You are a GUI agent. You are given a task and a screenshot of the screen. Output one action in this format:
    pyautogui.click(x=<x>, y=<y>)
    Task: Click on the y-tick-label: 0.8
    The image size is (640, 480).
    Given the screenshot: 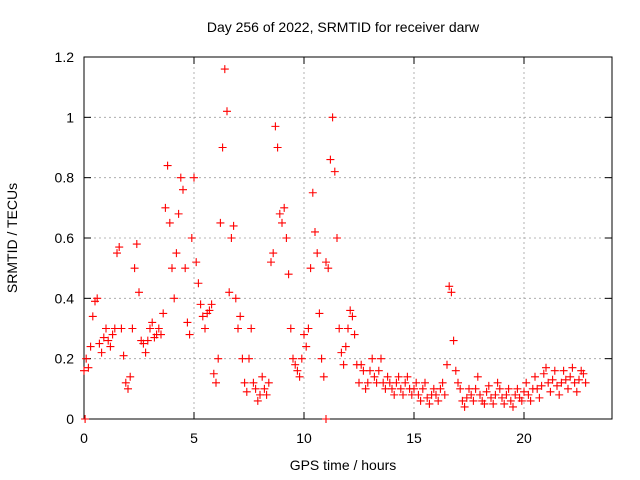 What is the action you would take?
    pyautogui.click(x=65, y=178)
    